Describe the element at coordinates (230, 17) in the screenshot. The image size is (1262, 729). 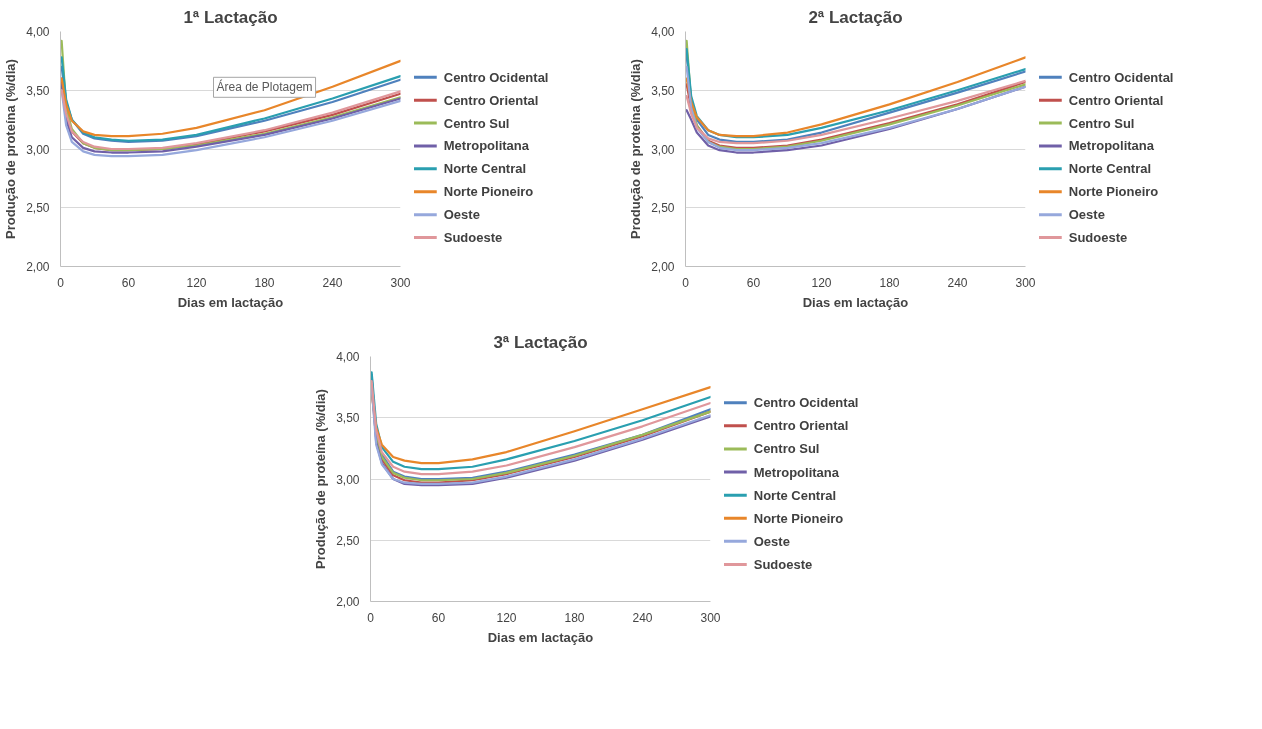
I see `chart-title: 1ª Lactação` at that location.